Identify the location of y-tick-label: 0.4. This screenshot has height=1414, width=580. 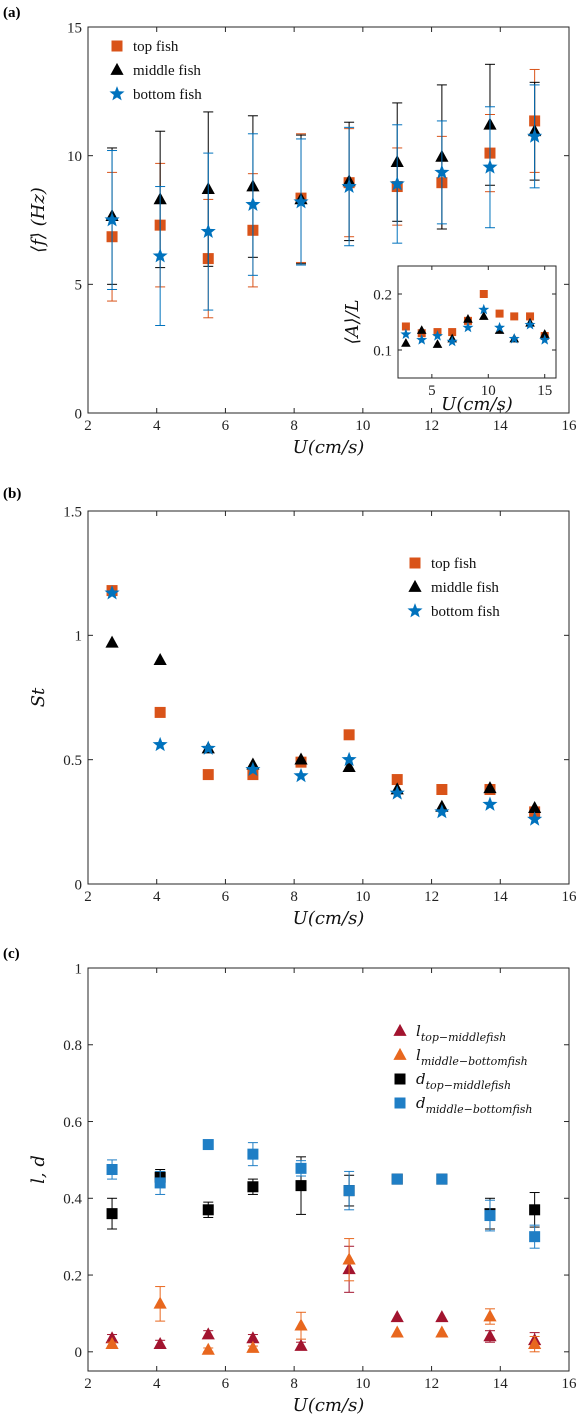
(72, 1200).